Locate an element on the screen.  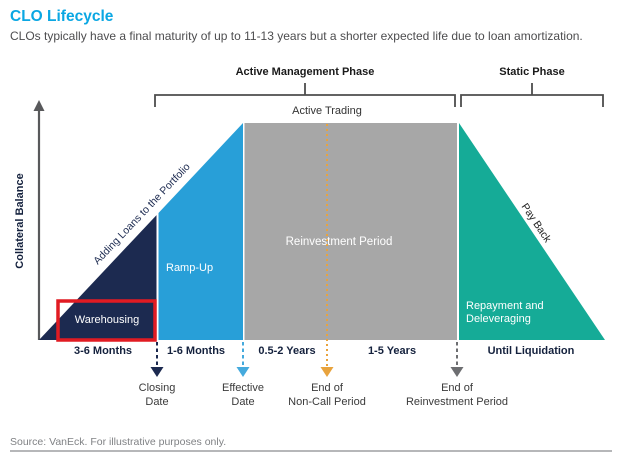
repayment-label-line2: Deleveraging is located at coordinates (498, 319).